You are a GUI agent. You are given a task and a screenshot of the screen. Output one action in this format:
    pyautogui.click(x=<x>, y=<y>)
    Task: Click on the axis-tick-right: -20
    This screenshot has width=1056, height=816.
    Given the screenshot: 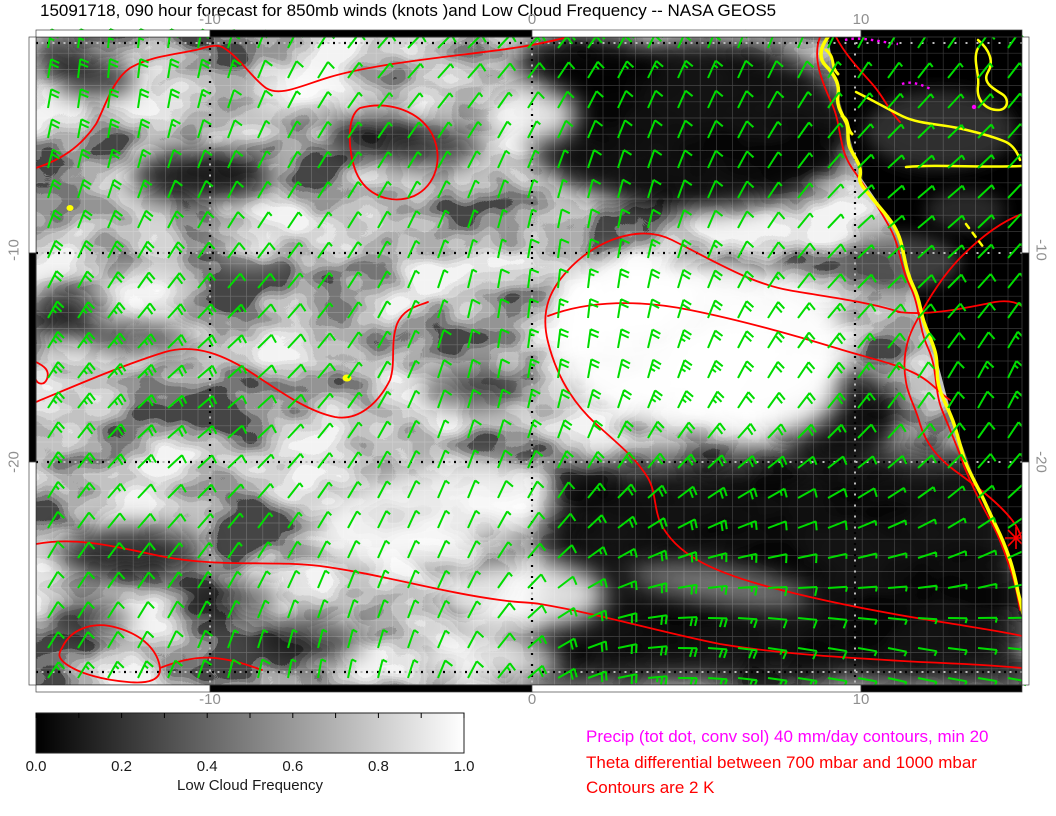 What is the action you would take?
    pyautogui.click(x=1041, y=462)
    